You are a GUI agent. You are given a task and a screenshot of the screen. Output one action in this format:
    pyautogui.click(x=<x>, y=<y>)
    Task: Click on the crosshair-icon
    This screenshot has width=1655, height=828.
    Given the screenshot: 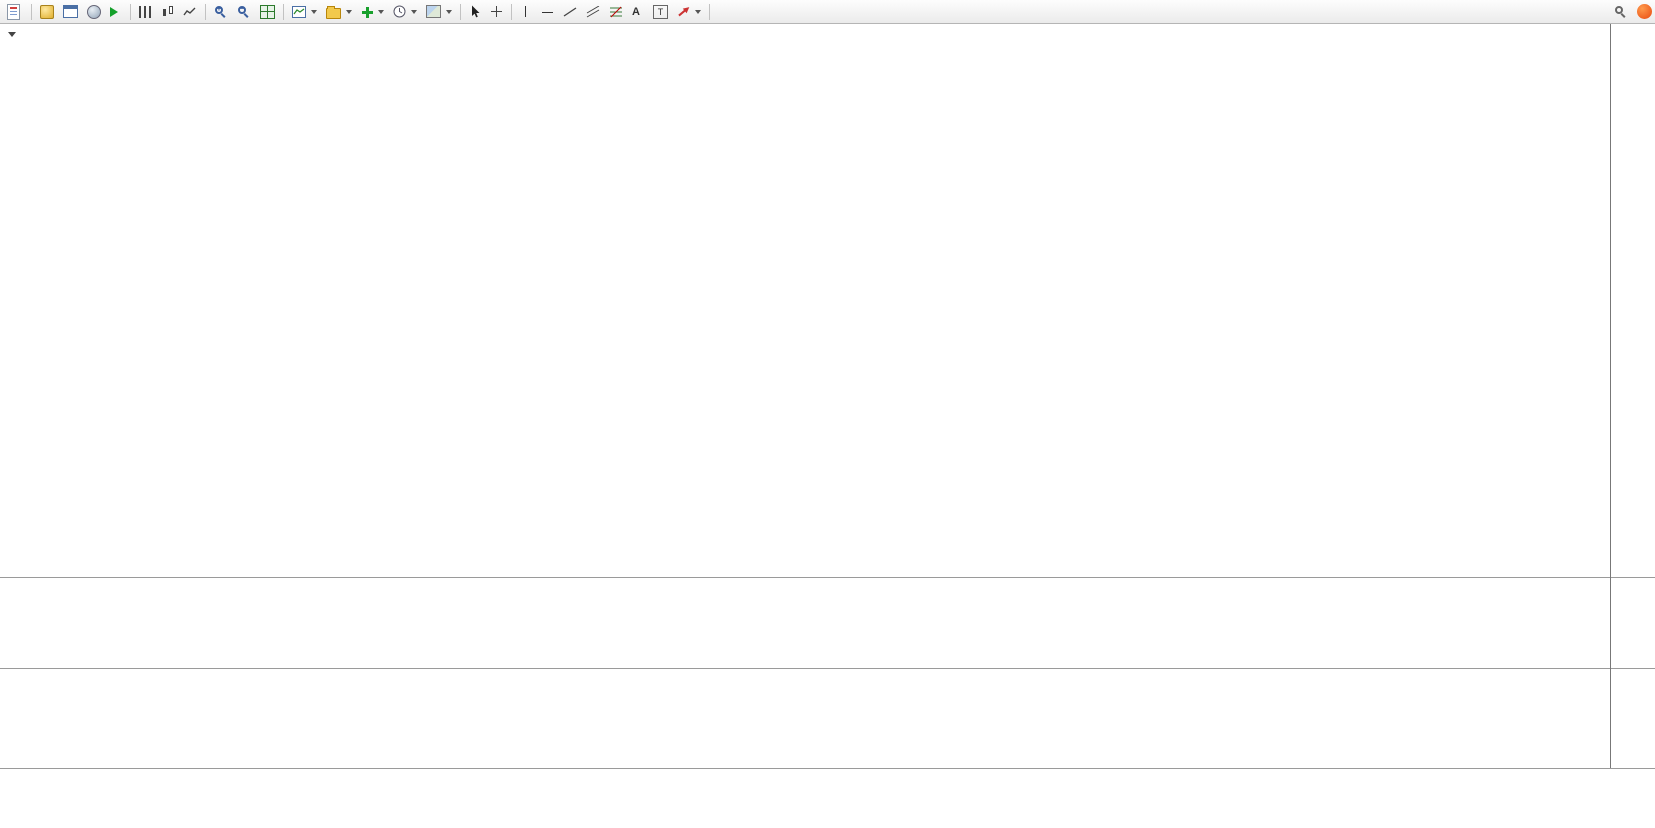 What is the action you would take?
    pyautogui.click(x=496, y=11)
    